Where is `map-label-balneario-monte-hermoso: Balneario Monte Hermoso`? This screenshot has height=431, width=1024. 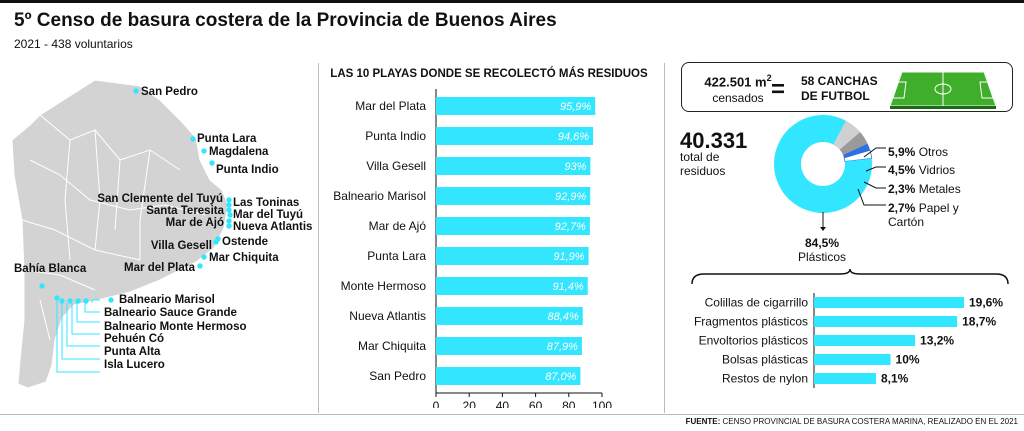
map-label-balneario-monte-hermoso: Balneario Monte Hermoso is located at coordinates (175, 327).